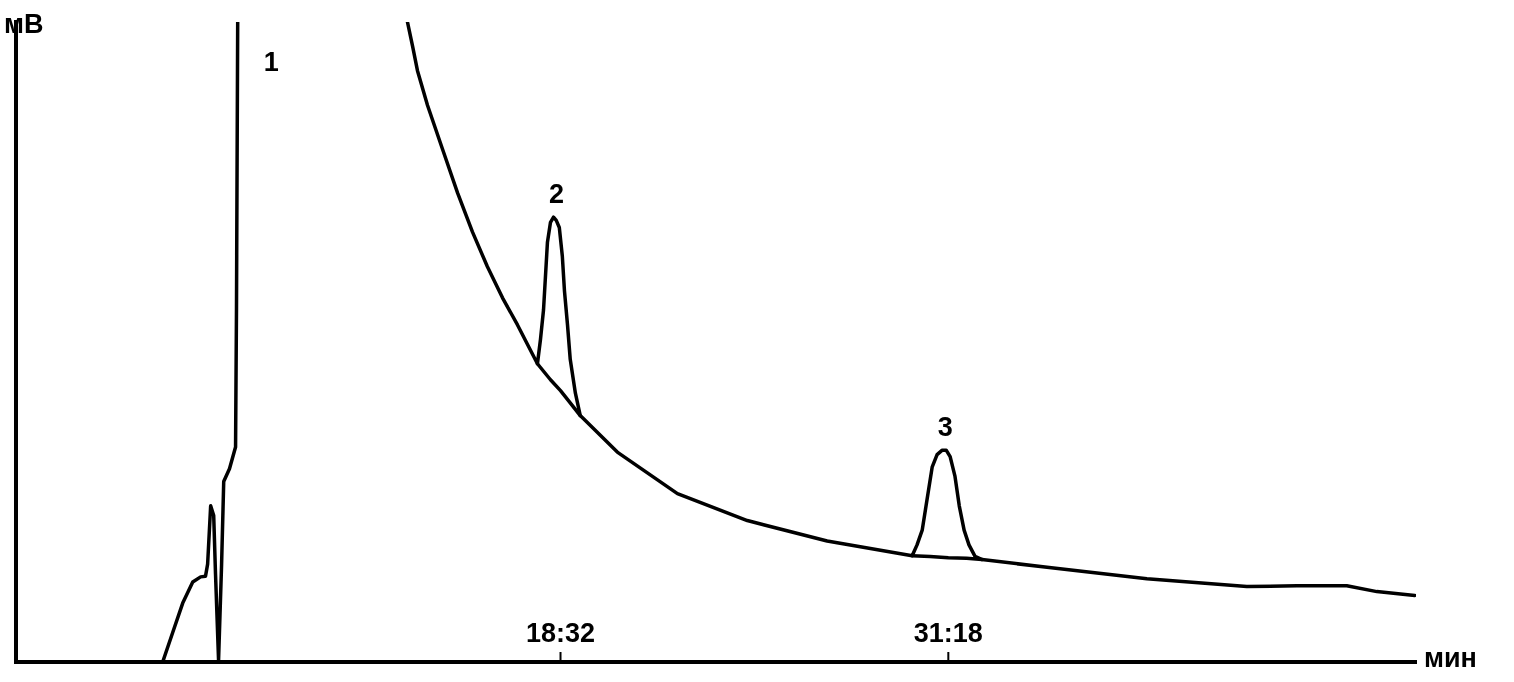 Image resolution: width=1514 pixels, height=682 pixels. I want to click on x-tick-label: 18:32, so click(560, 632).